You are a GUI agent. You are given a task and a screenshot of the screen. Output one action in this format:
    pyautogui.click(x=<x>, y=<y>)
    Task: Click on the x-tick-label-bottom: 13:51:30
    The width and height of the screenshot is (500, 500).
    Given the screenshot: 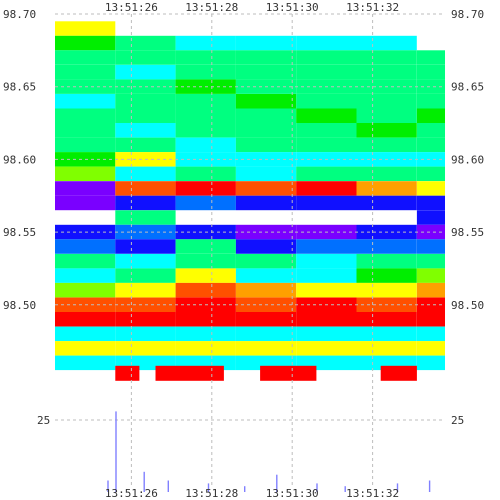 What is the action you would take?
    pyautogui.click(x=292, y=493)
    